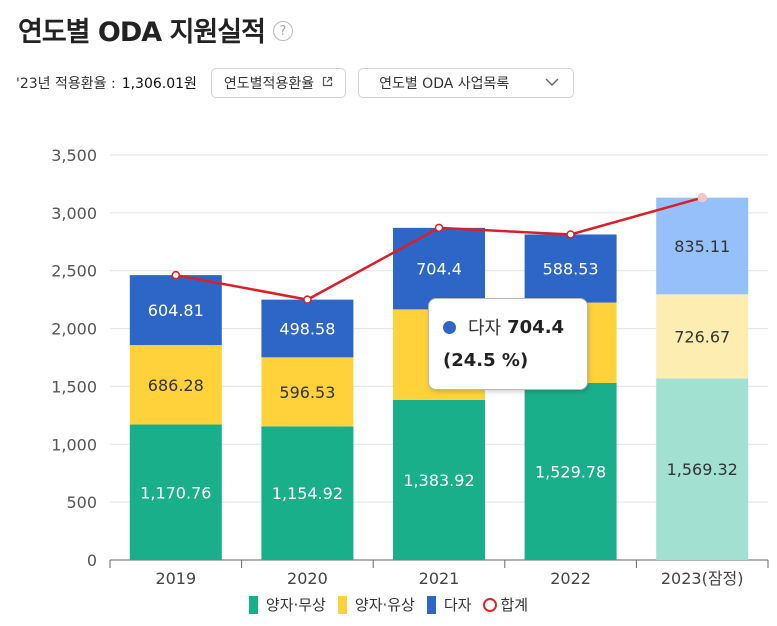 The image size is (777, 626). Describe the element at coordinates (74, 386) in the screenshot. I see `y-tick-label: 1,500` at that location.